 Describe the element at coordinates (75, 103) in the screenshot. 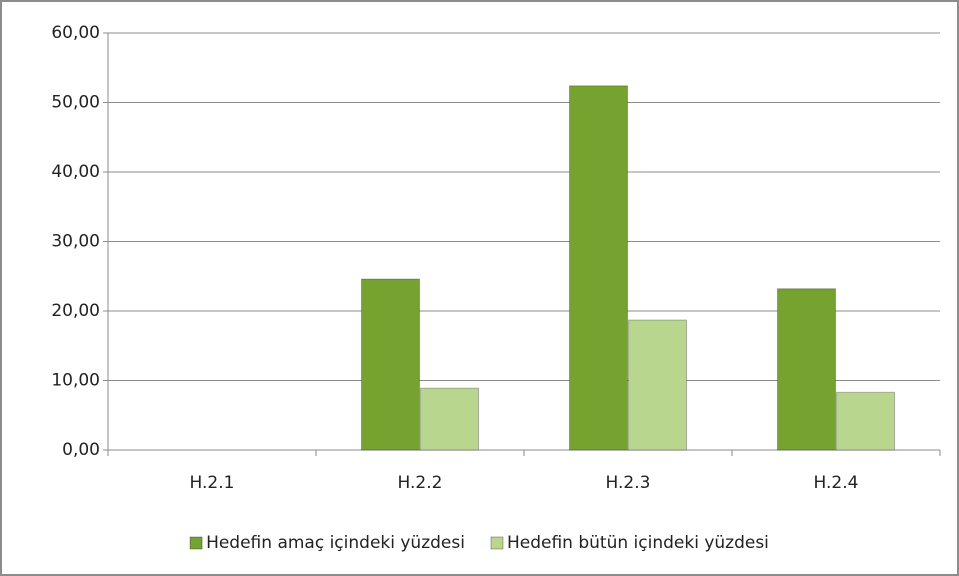

I see `y-tick-label: 50,00` at that location.